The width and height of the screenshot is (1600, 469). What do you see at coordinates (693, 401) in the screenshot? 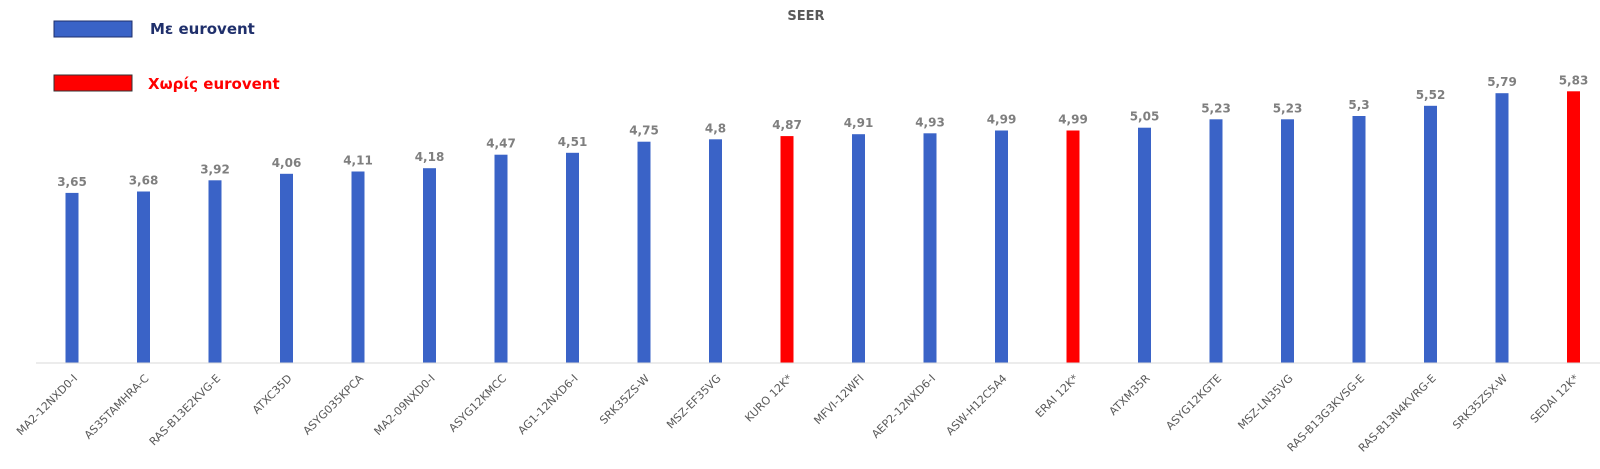
I see `x-tick-label-9: MSZ-EF35VG` at bounding box center [693, 401].